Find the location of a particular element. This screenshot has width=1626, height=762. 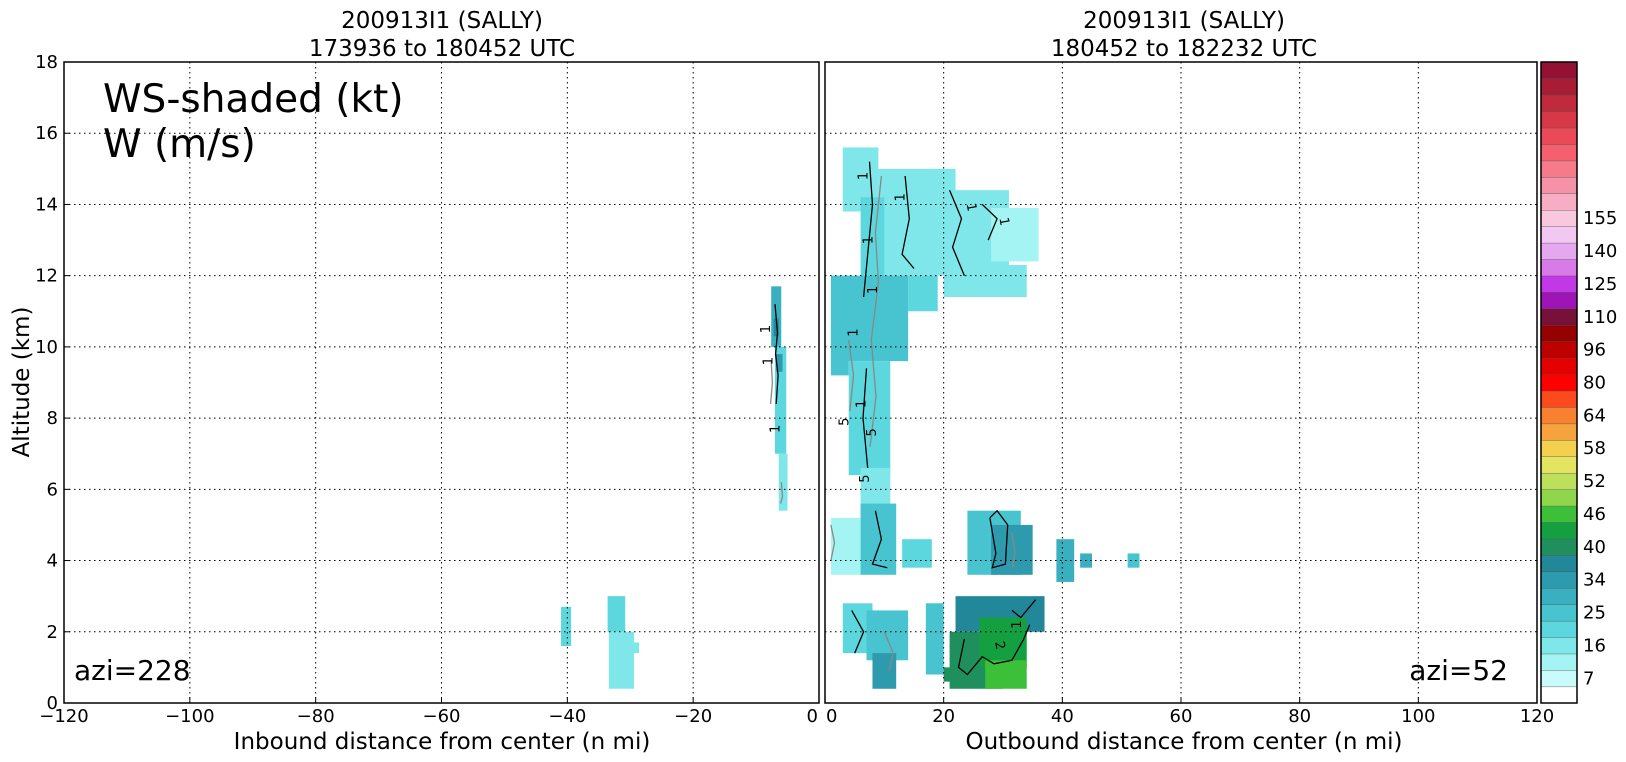

y-axis-label: Altitude (km) is located at coordinates (22, 382).